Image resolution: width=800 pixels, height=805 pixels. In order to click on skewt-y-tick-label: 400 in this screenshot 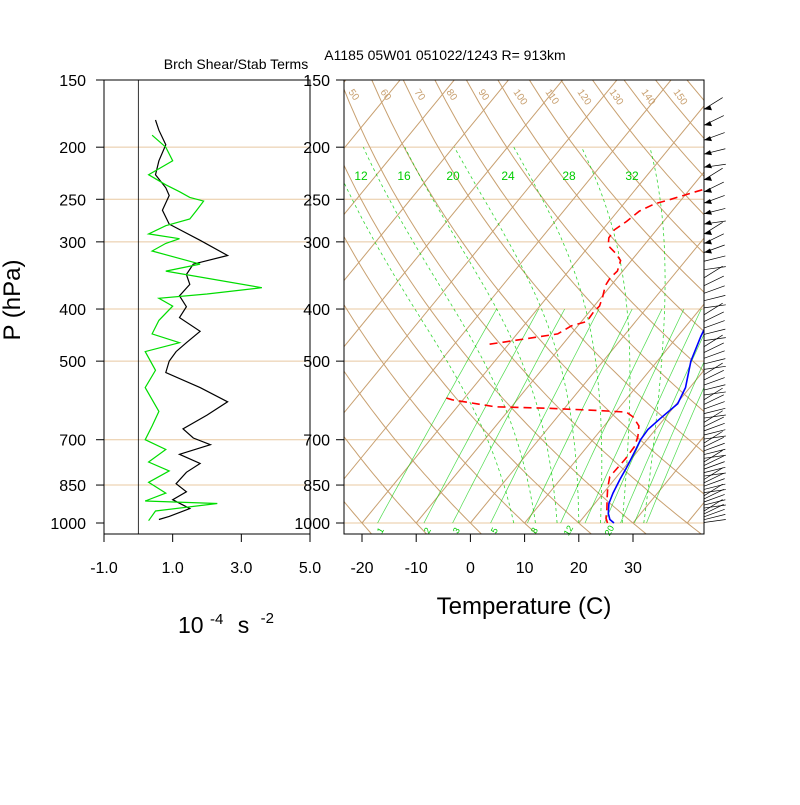, I will do `click(316, 310)`.